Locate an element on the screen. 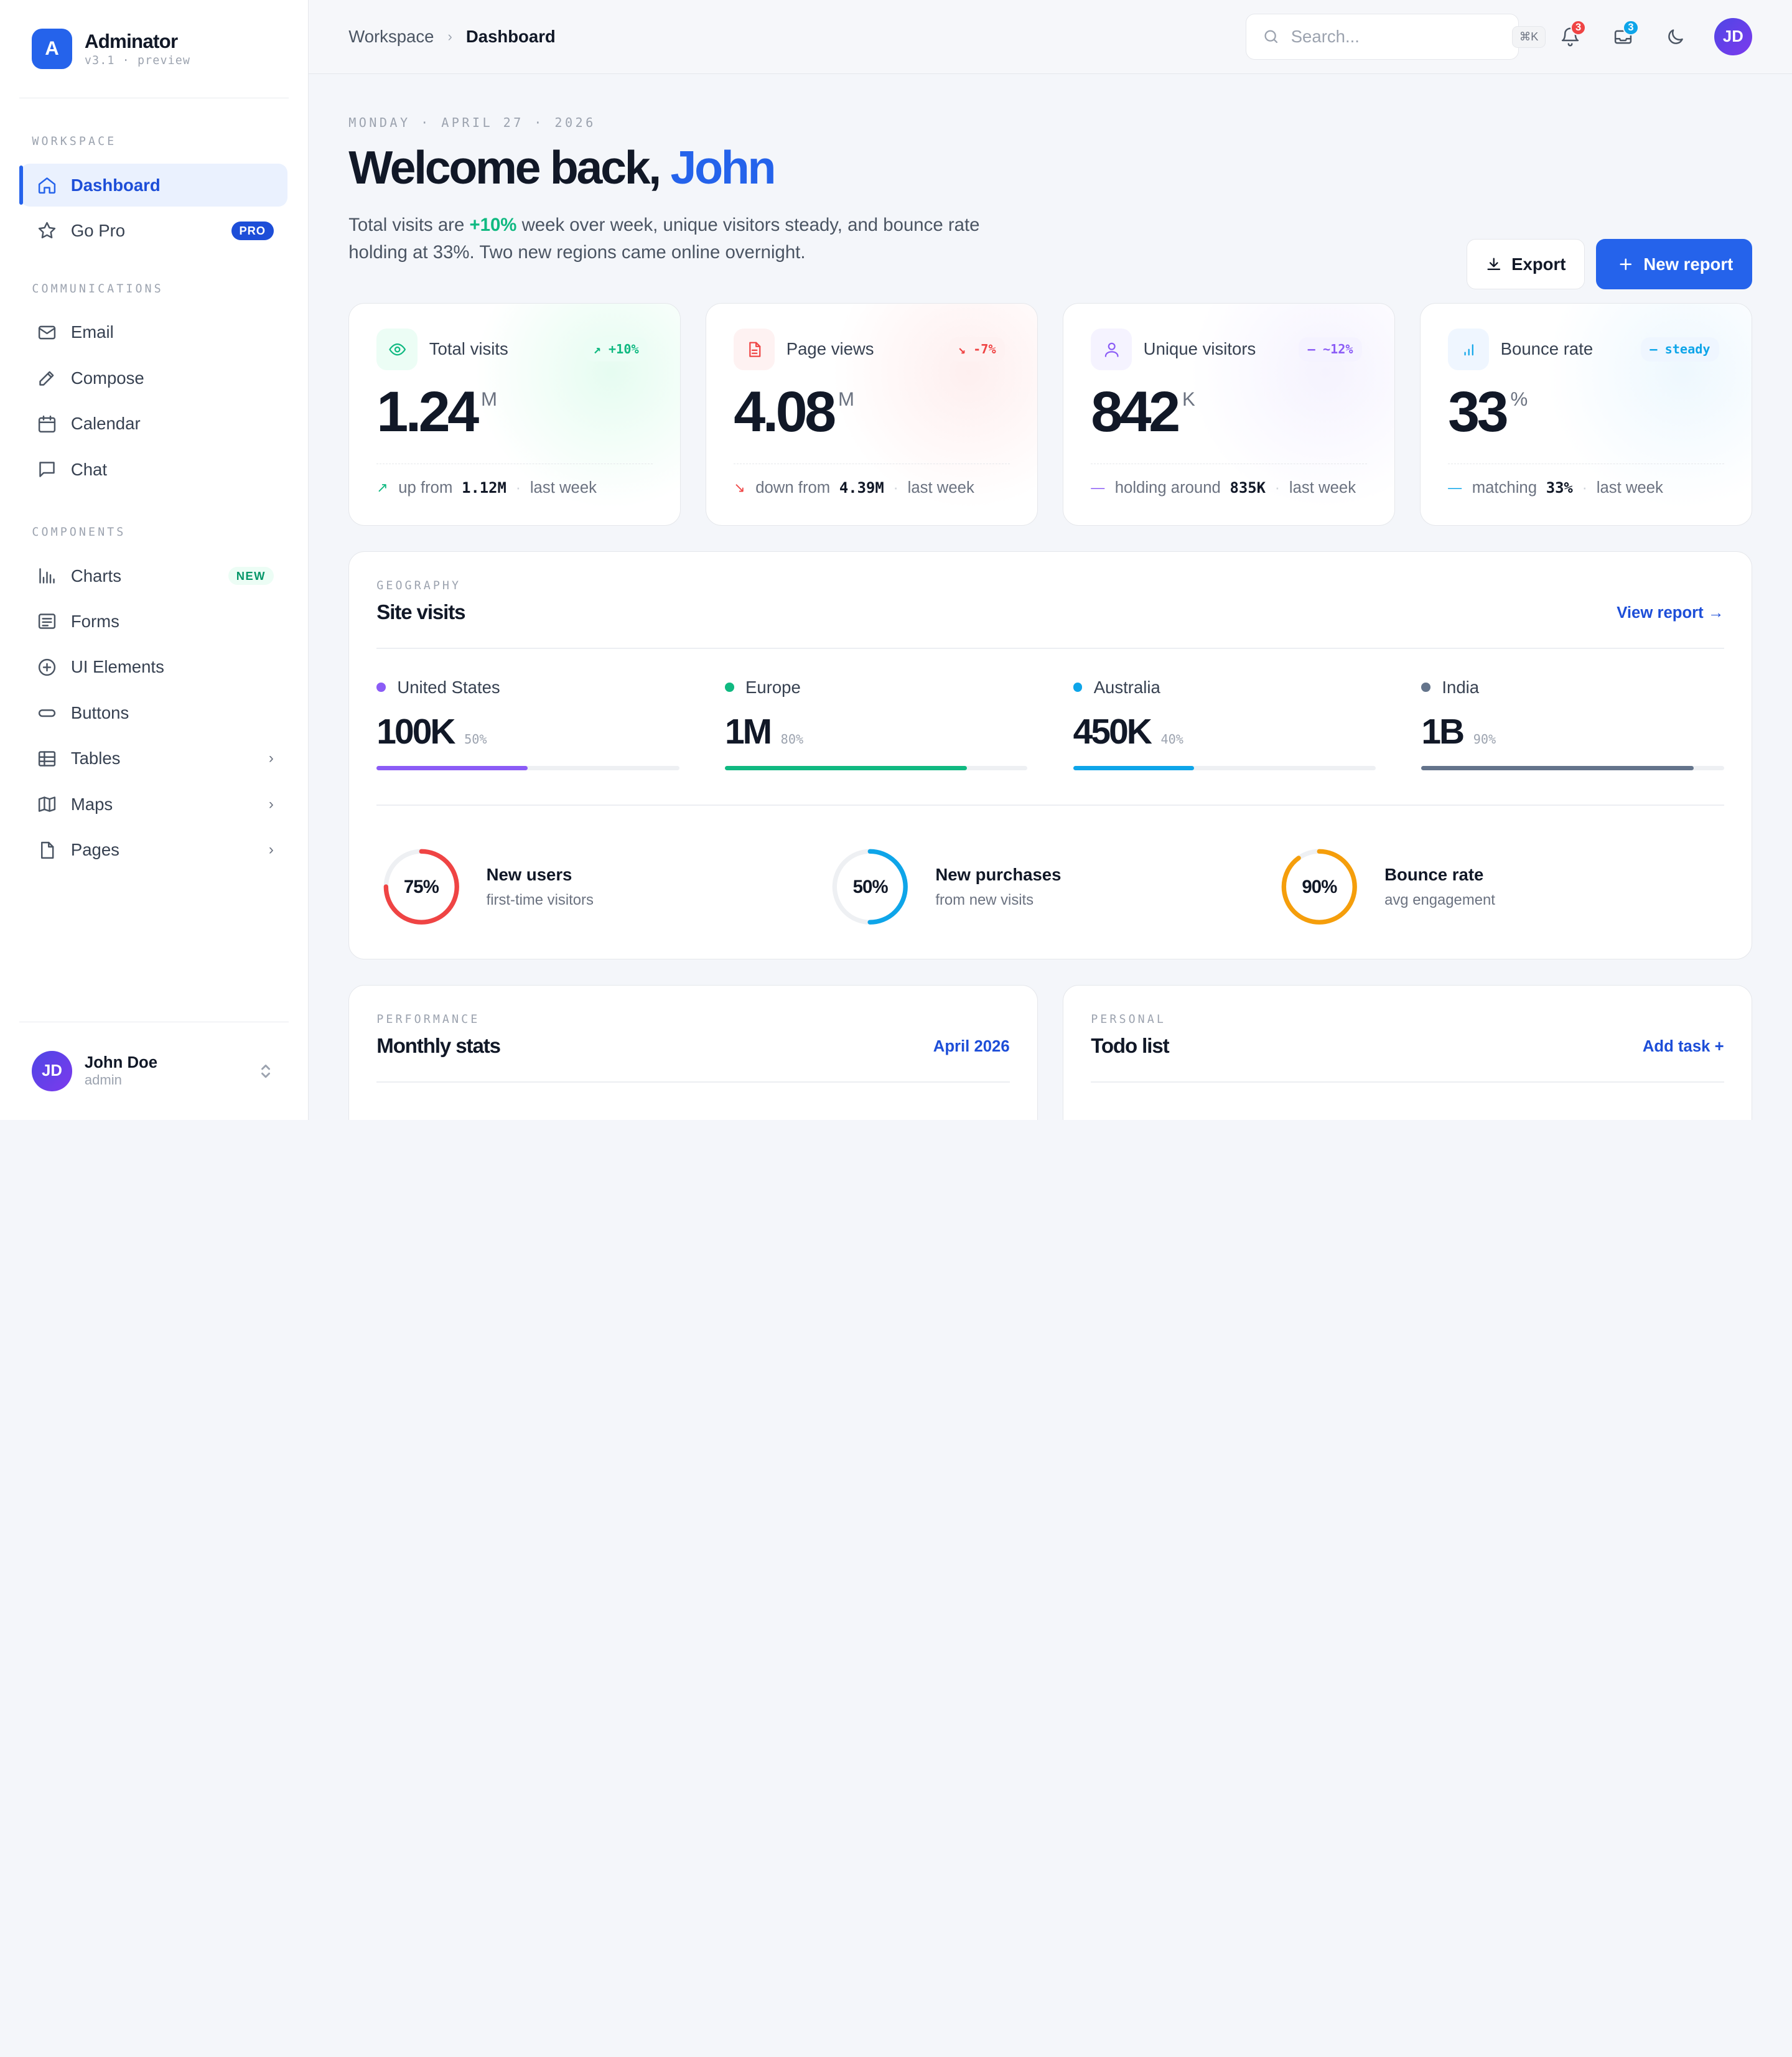  sidebar-item-charts: Charts NEW is located at coordinates (154, 576).